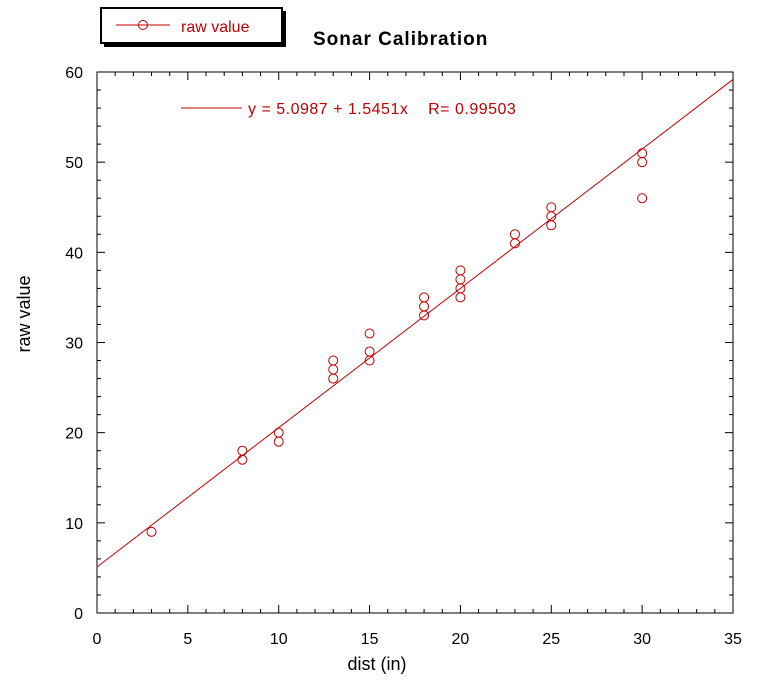 Image resolution: width=758 pixels, height=684 pixels. Describe the element at coordinates (74, 73) in the screenshot. I see `y-tick-label: 60` at that location.